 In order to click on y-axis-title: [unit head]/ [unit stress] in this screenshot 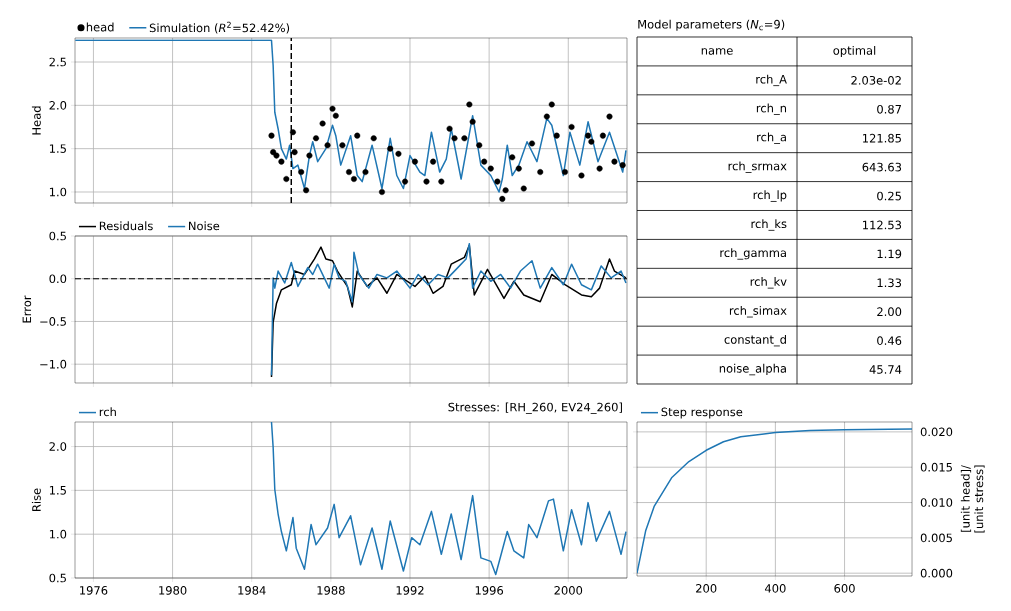, I will do `click(972, 499)`.